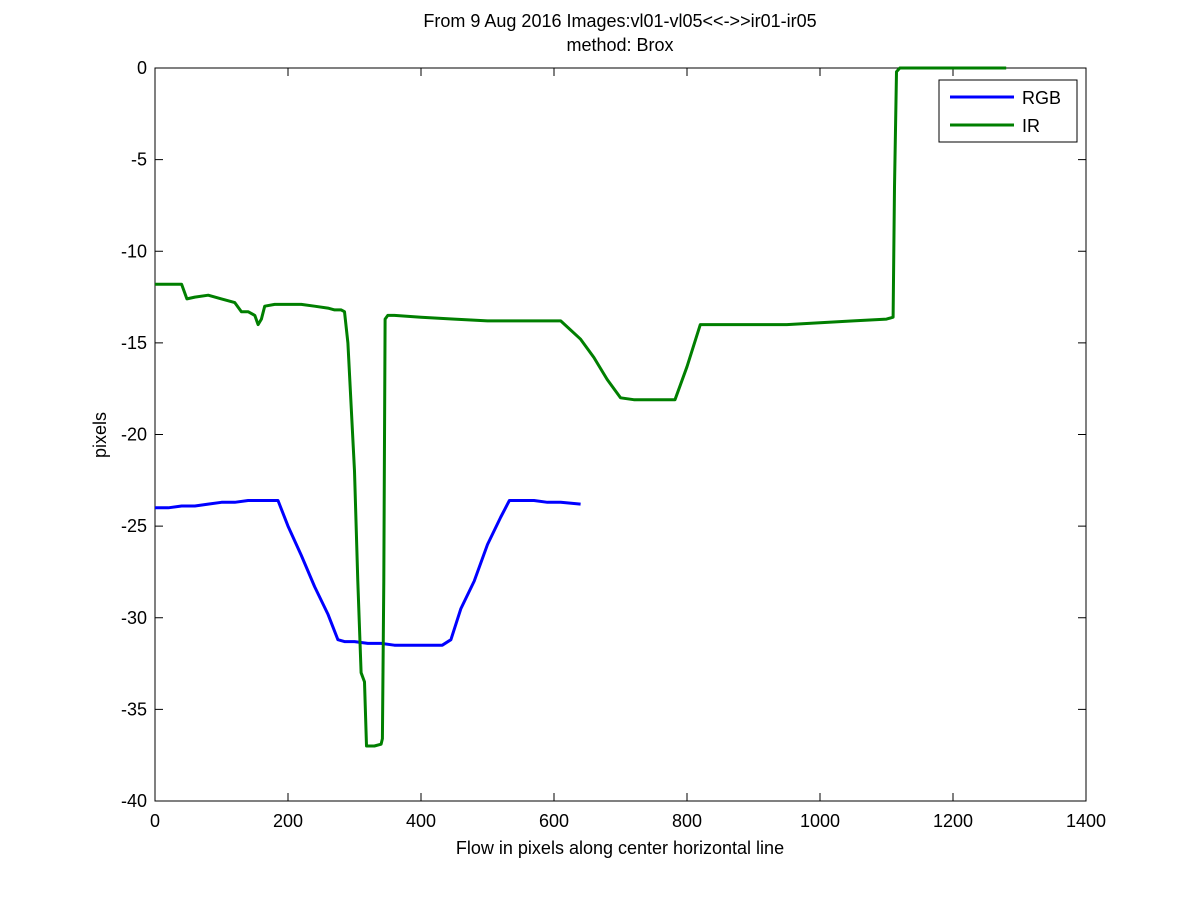 The height and width of the screenshot is (900, 1200). I want to click on y-tick-label: -40, so click(134, 801).